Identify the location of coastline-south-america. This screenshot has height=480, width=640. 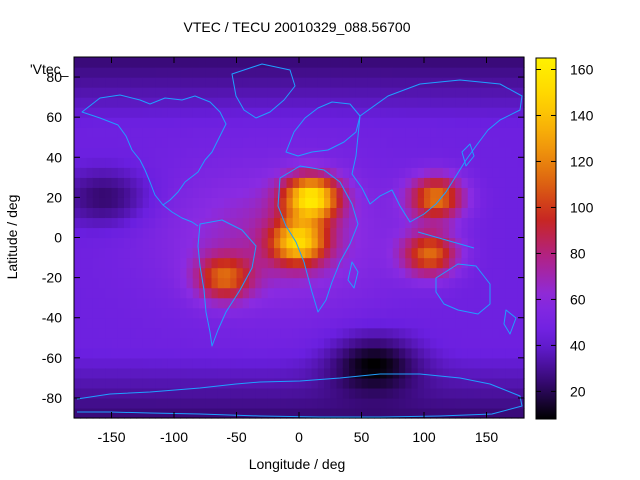
(227, 283).